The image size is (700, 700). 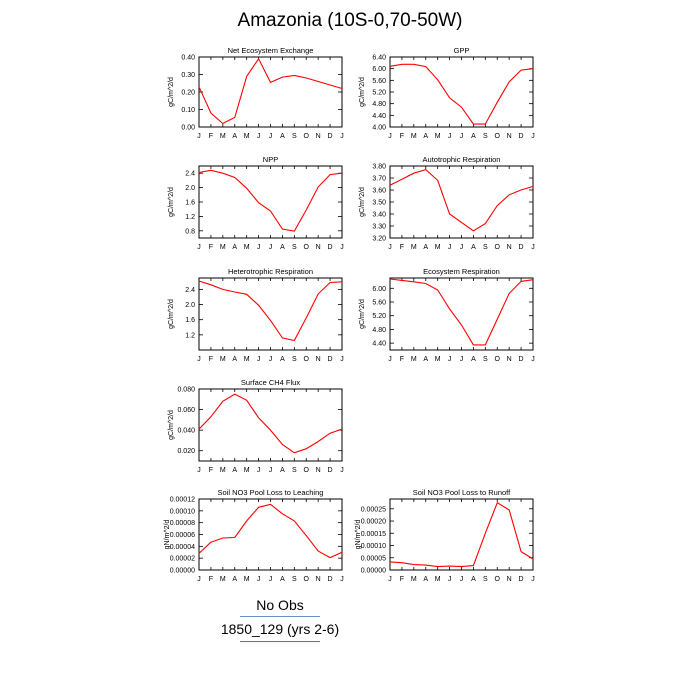 What do you see at coordinates (379, 93) in the screenshot?
I see `y-tick-label: 5.20` at bounding box center [379, 93].